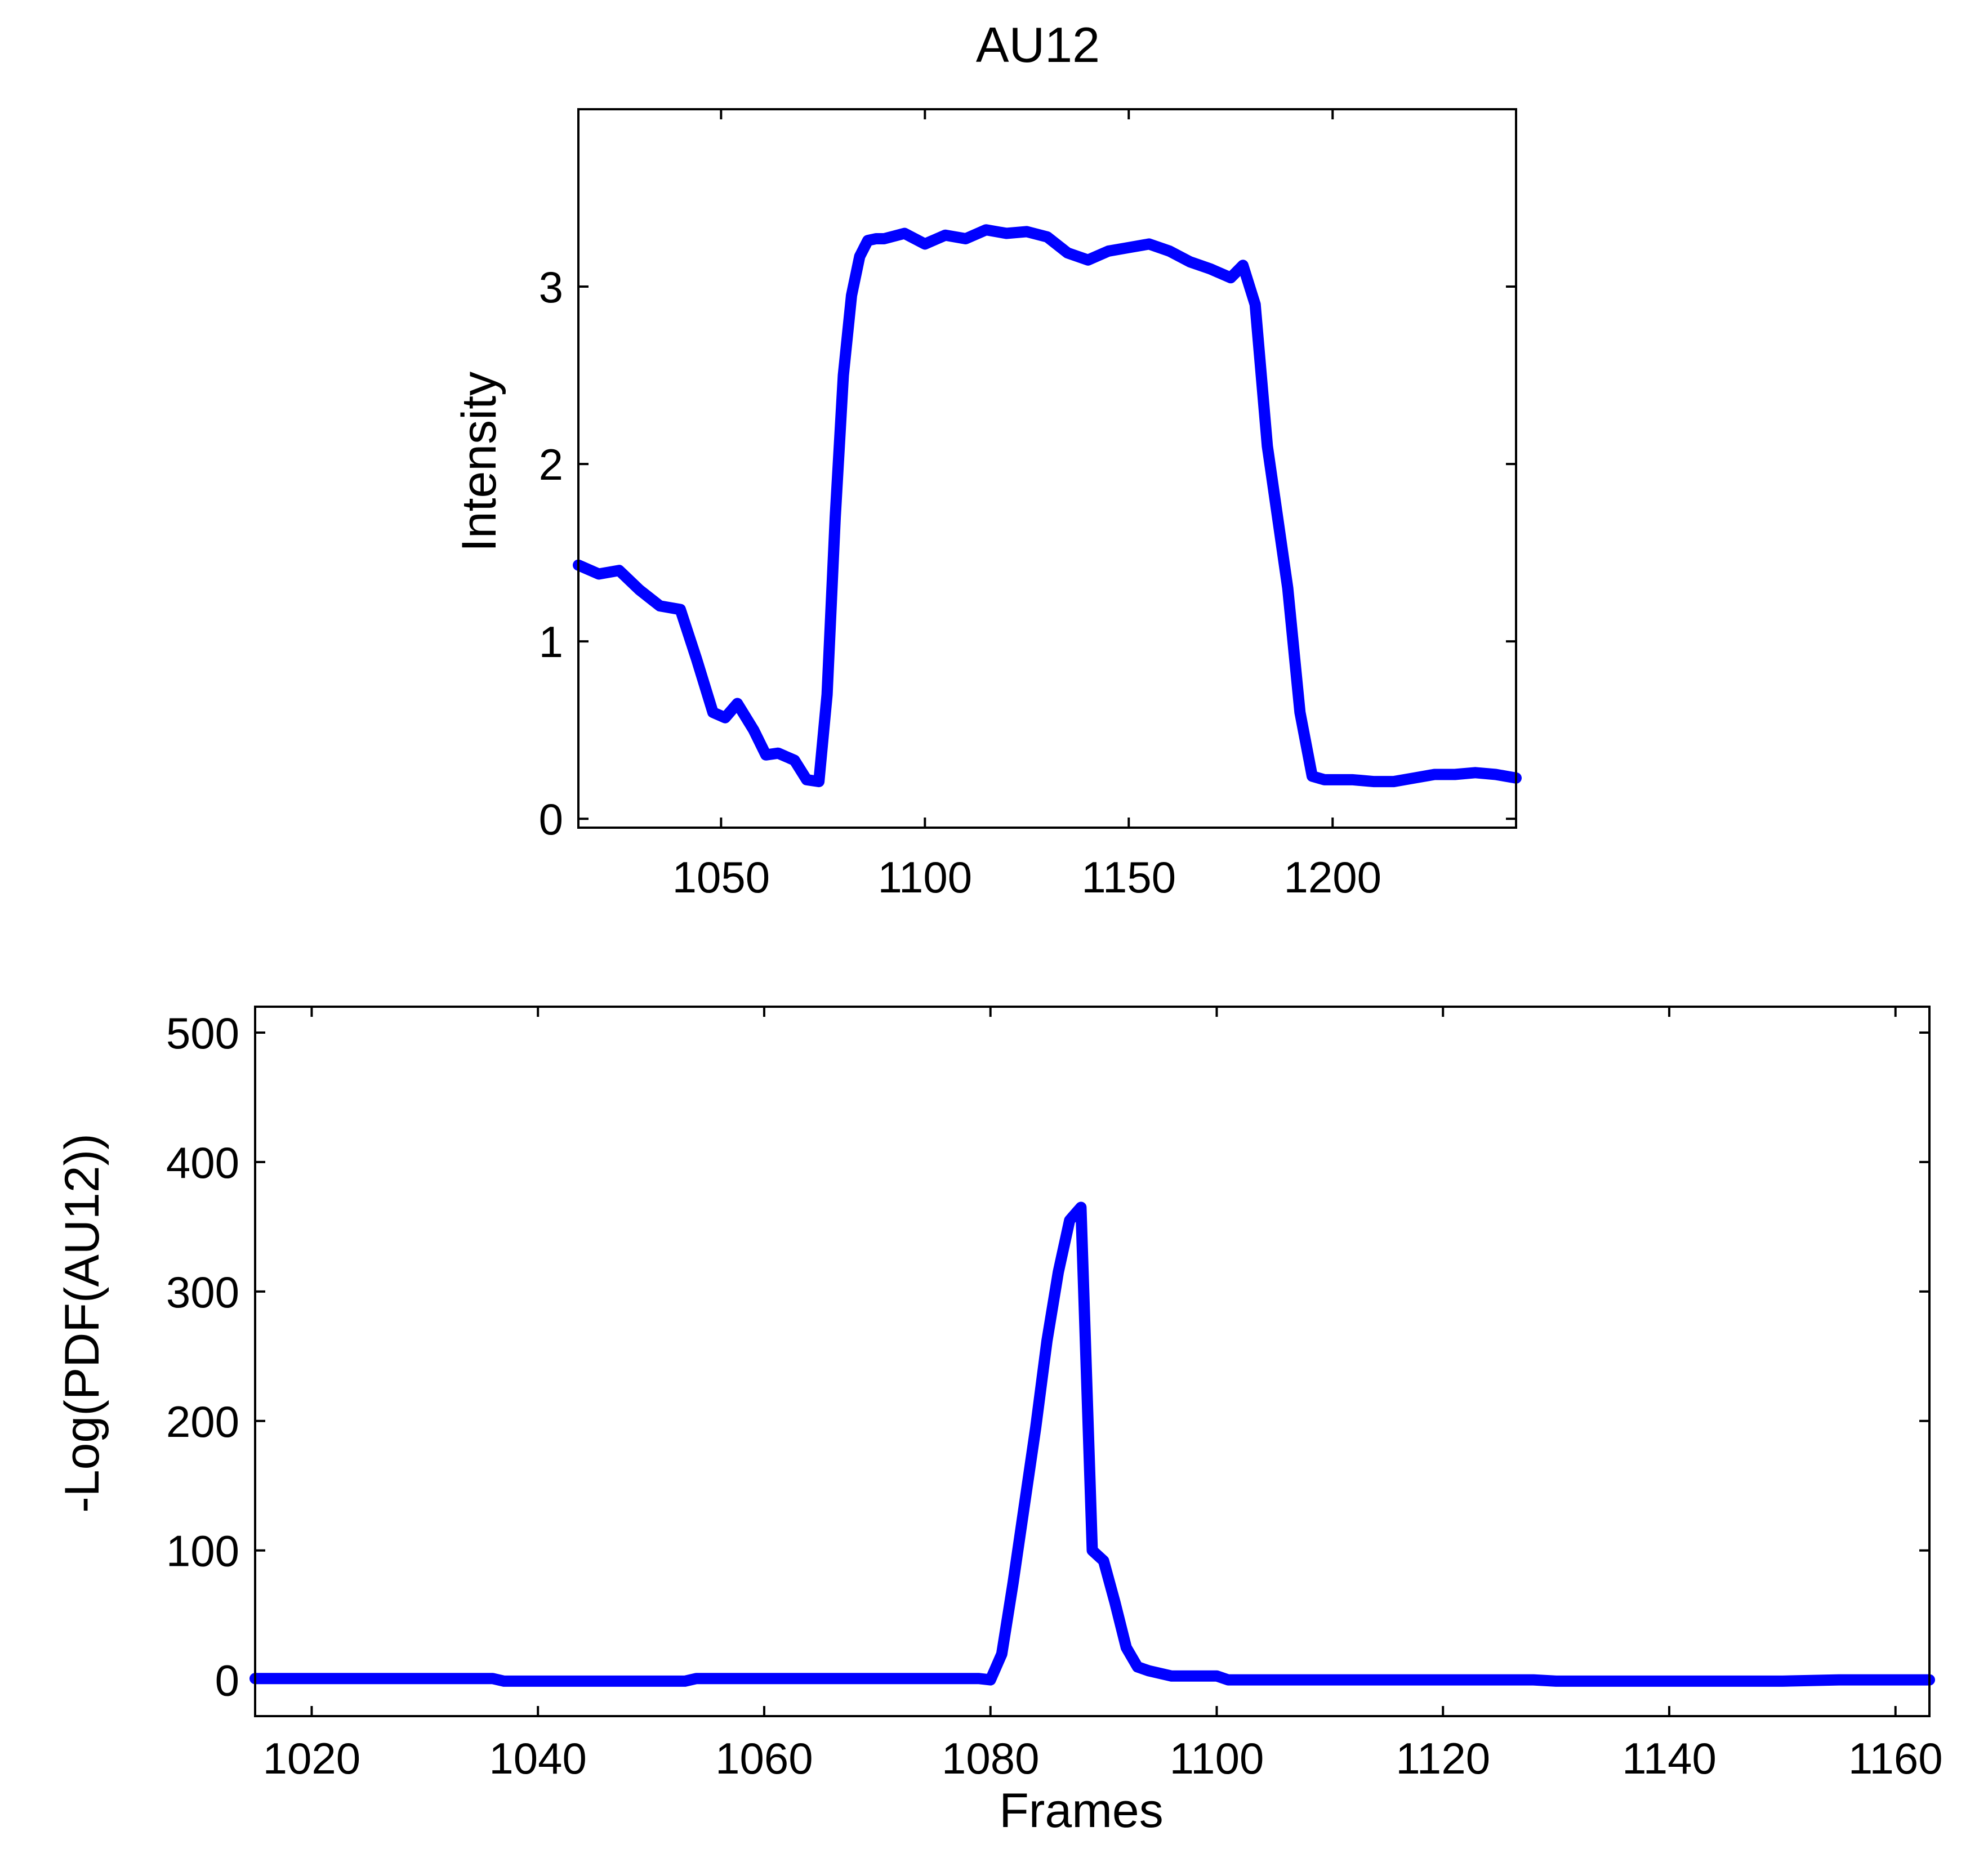  Describe the element at coordinates (1128, 877) in the screenshot. I see `x-tick-label: 1150` at that location.